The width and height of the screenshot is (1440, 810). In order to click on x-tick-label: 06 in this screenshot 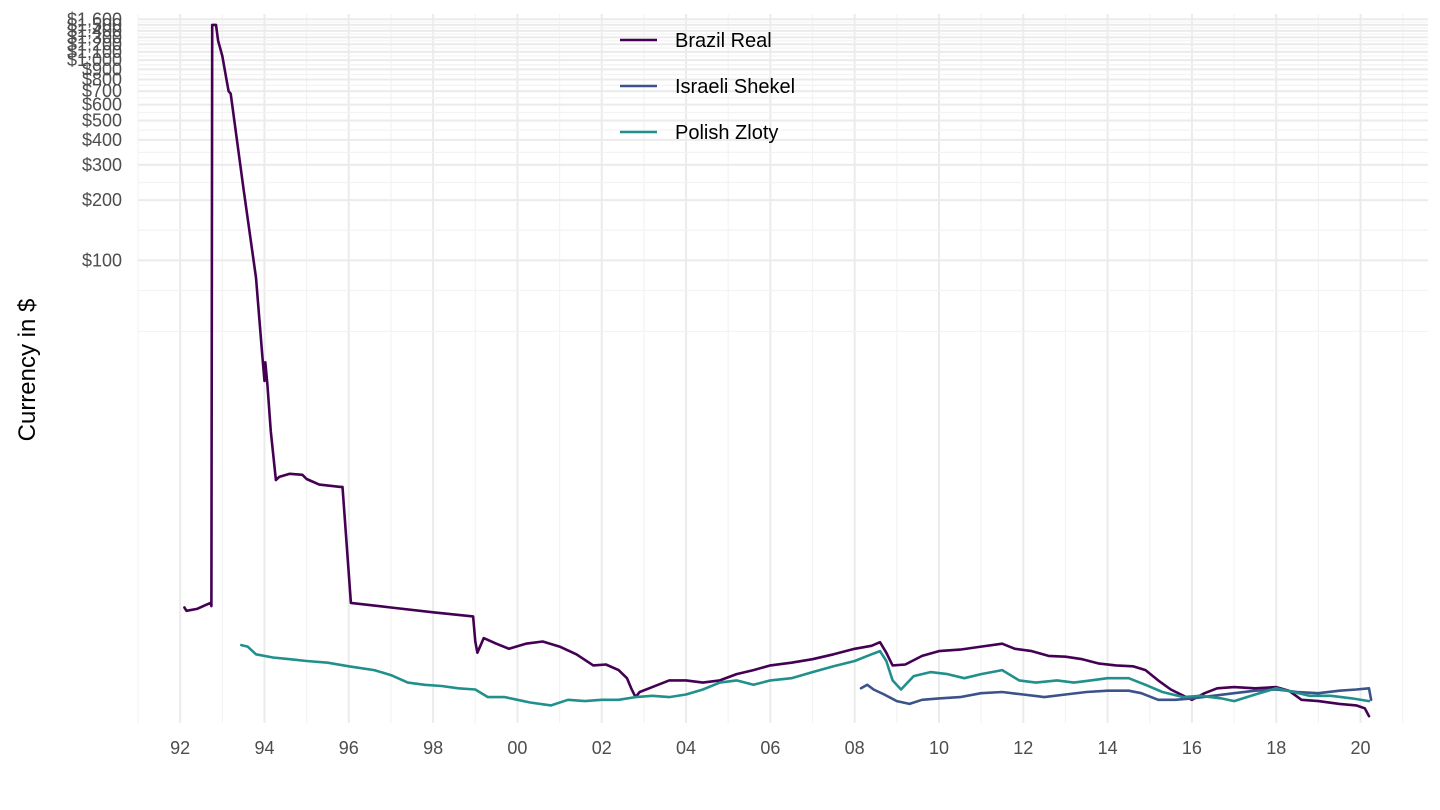, I will do `click(770, 748)`.